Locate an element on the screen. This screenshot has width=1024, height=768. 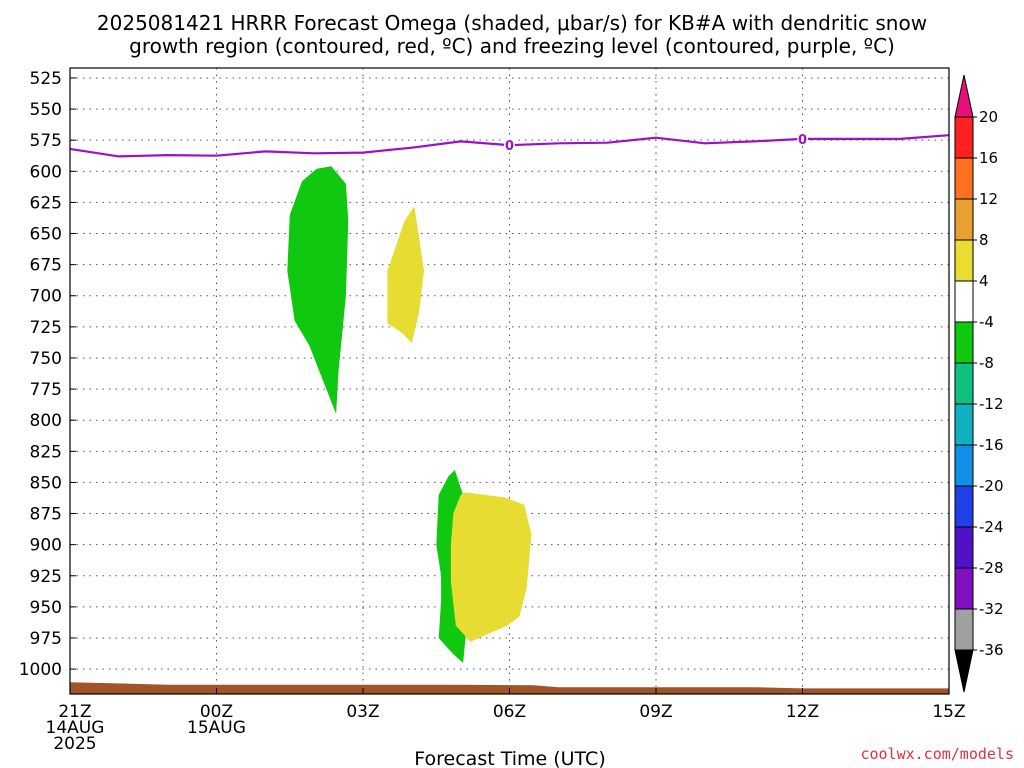
colorbar-label-13: -36 is located at coordinates (991, 650).